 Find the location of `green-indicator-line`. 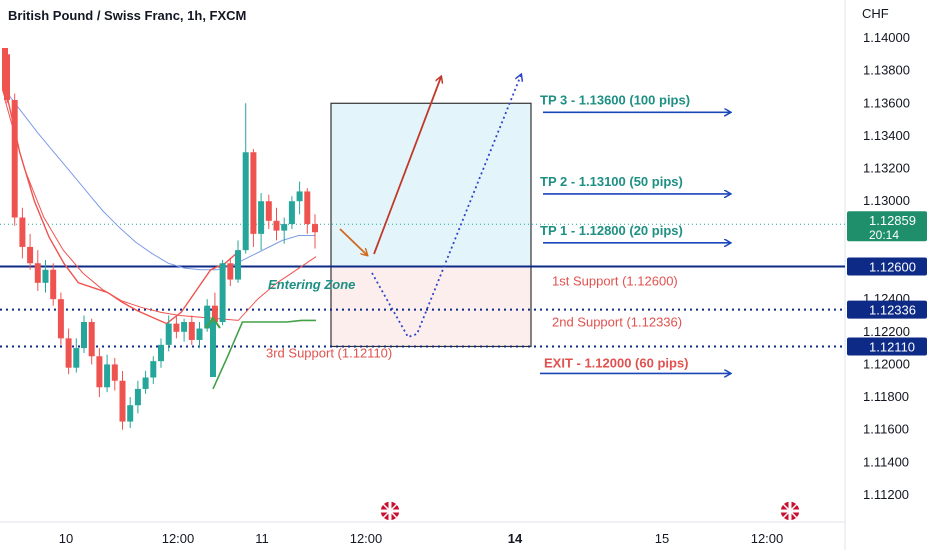

green-indicator-line is located at coordinates (264, 354).